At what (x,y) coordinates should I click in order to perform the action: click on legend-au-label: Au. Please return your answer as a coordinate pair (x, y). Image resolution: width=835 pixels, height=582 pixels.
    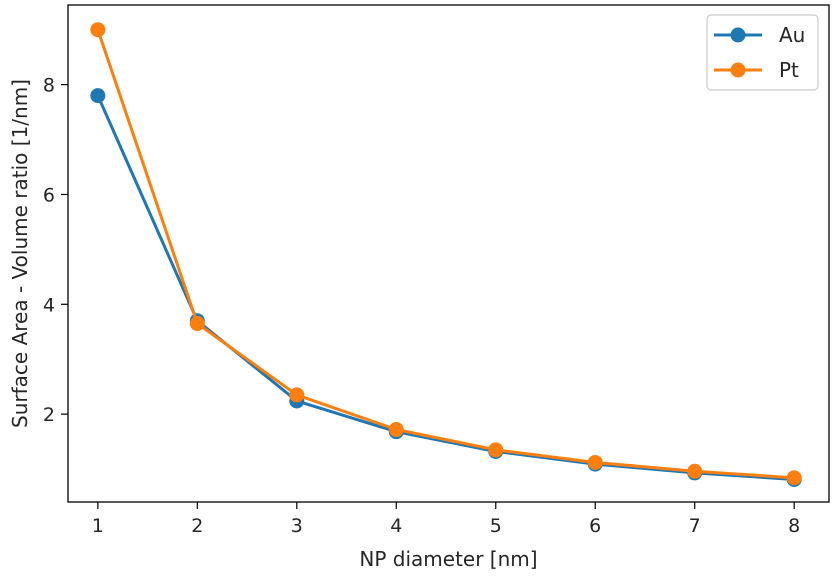
    Looking at the image, I should click on (792, 35).